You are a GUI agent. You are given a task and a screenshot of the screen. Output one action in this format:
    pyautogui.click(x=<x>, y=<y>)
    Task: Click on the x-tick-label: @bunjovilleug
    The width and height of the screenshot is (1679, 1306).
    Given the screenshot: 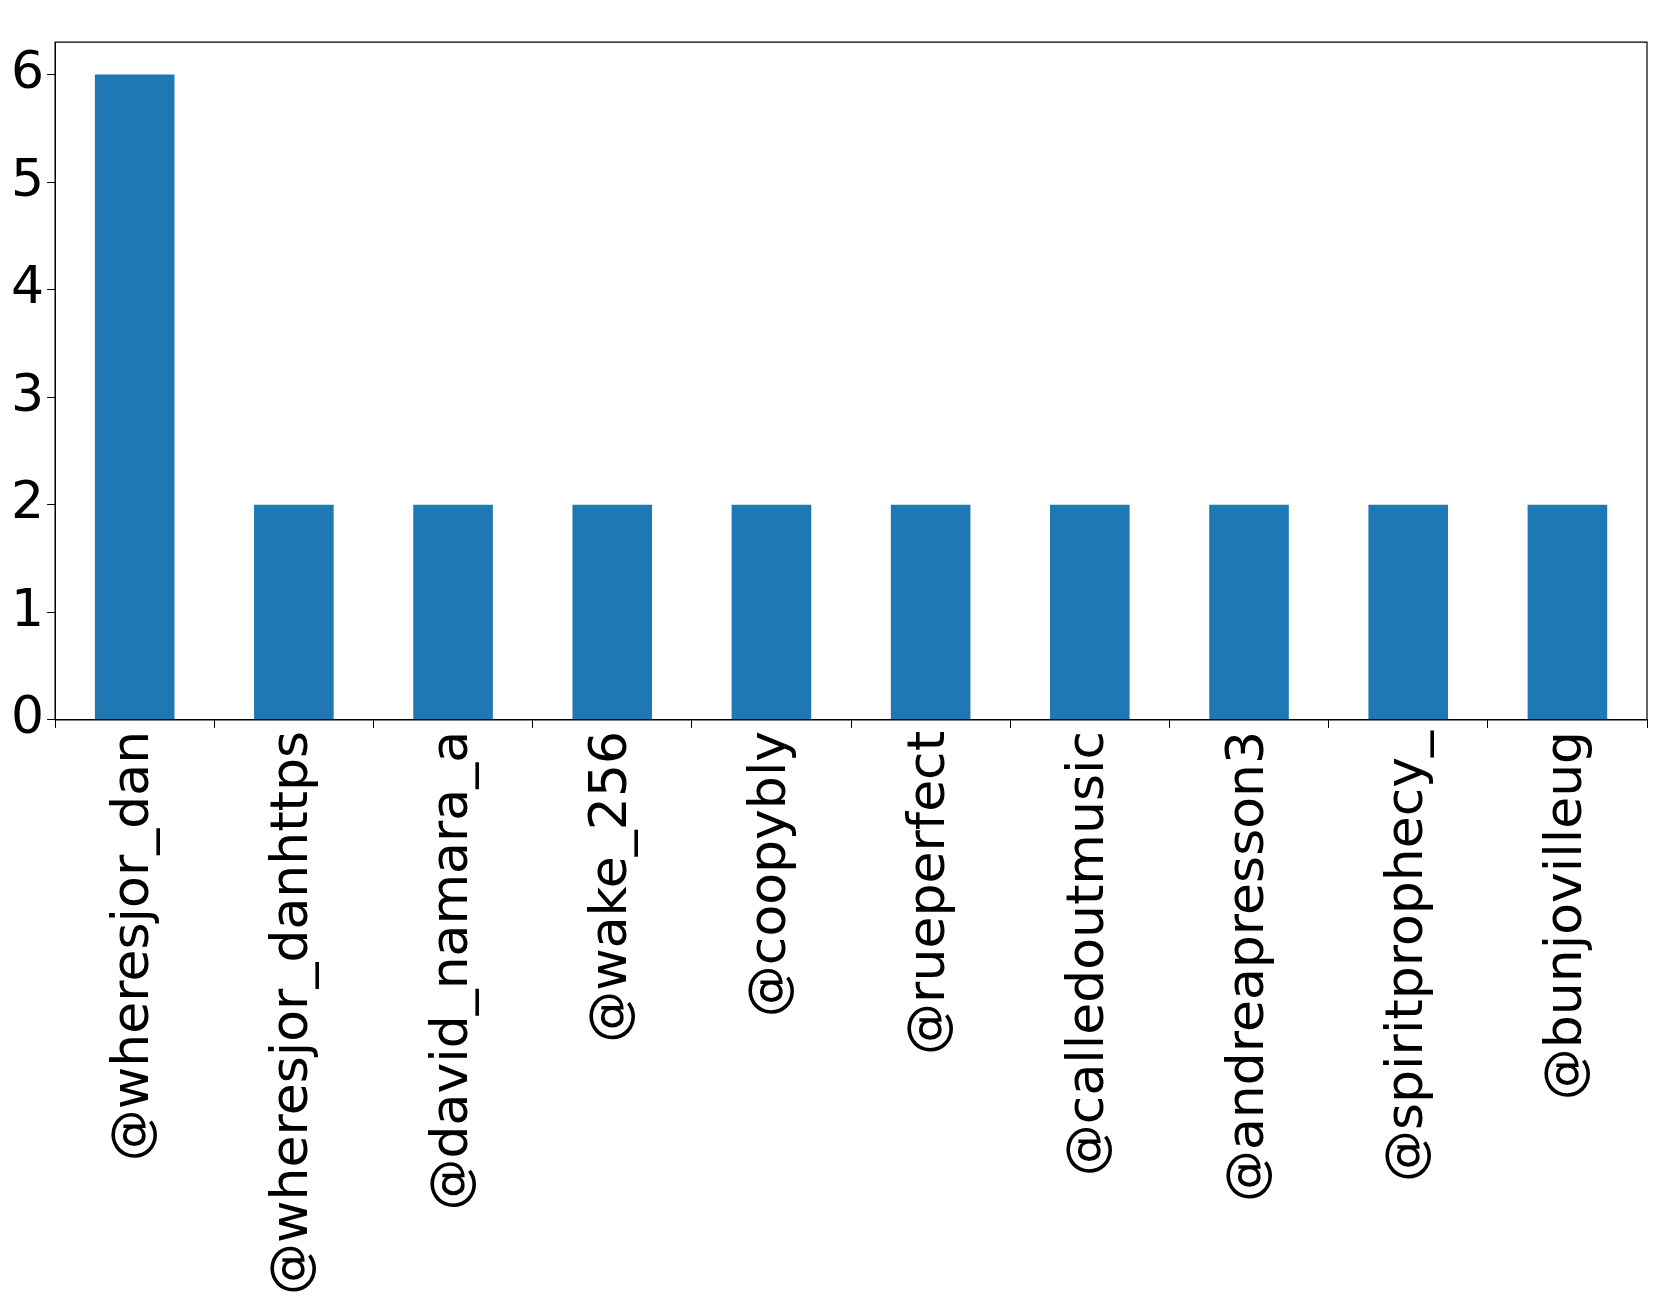 What is the action you would take?
    pyautogui.click(x=1562, y=915)
    